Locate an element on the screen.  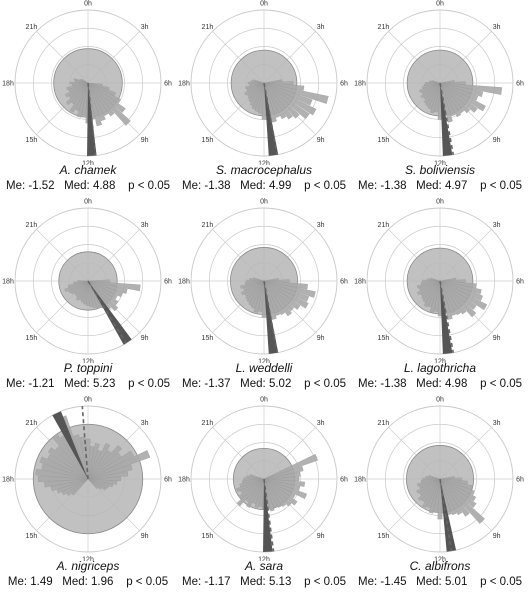
mean-value: -1.37 is located at coordinates (217, 384).